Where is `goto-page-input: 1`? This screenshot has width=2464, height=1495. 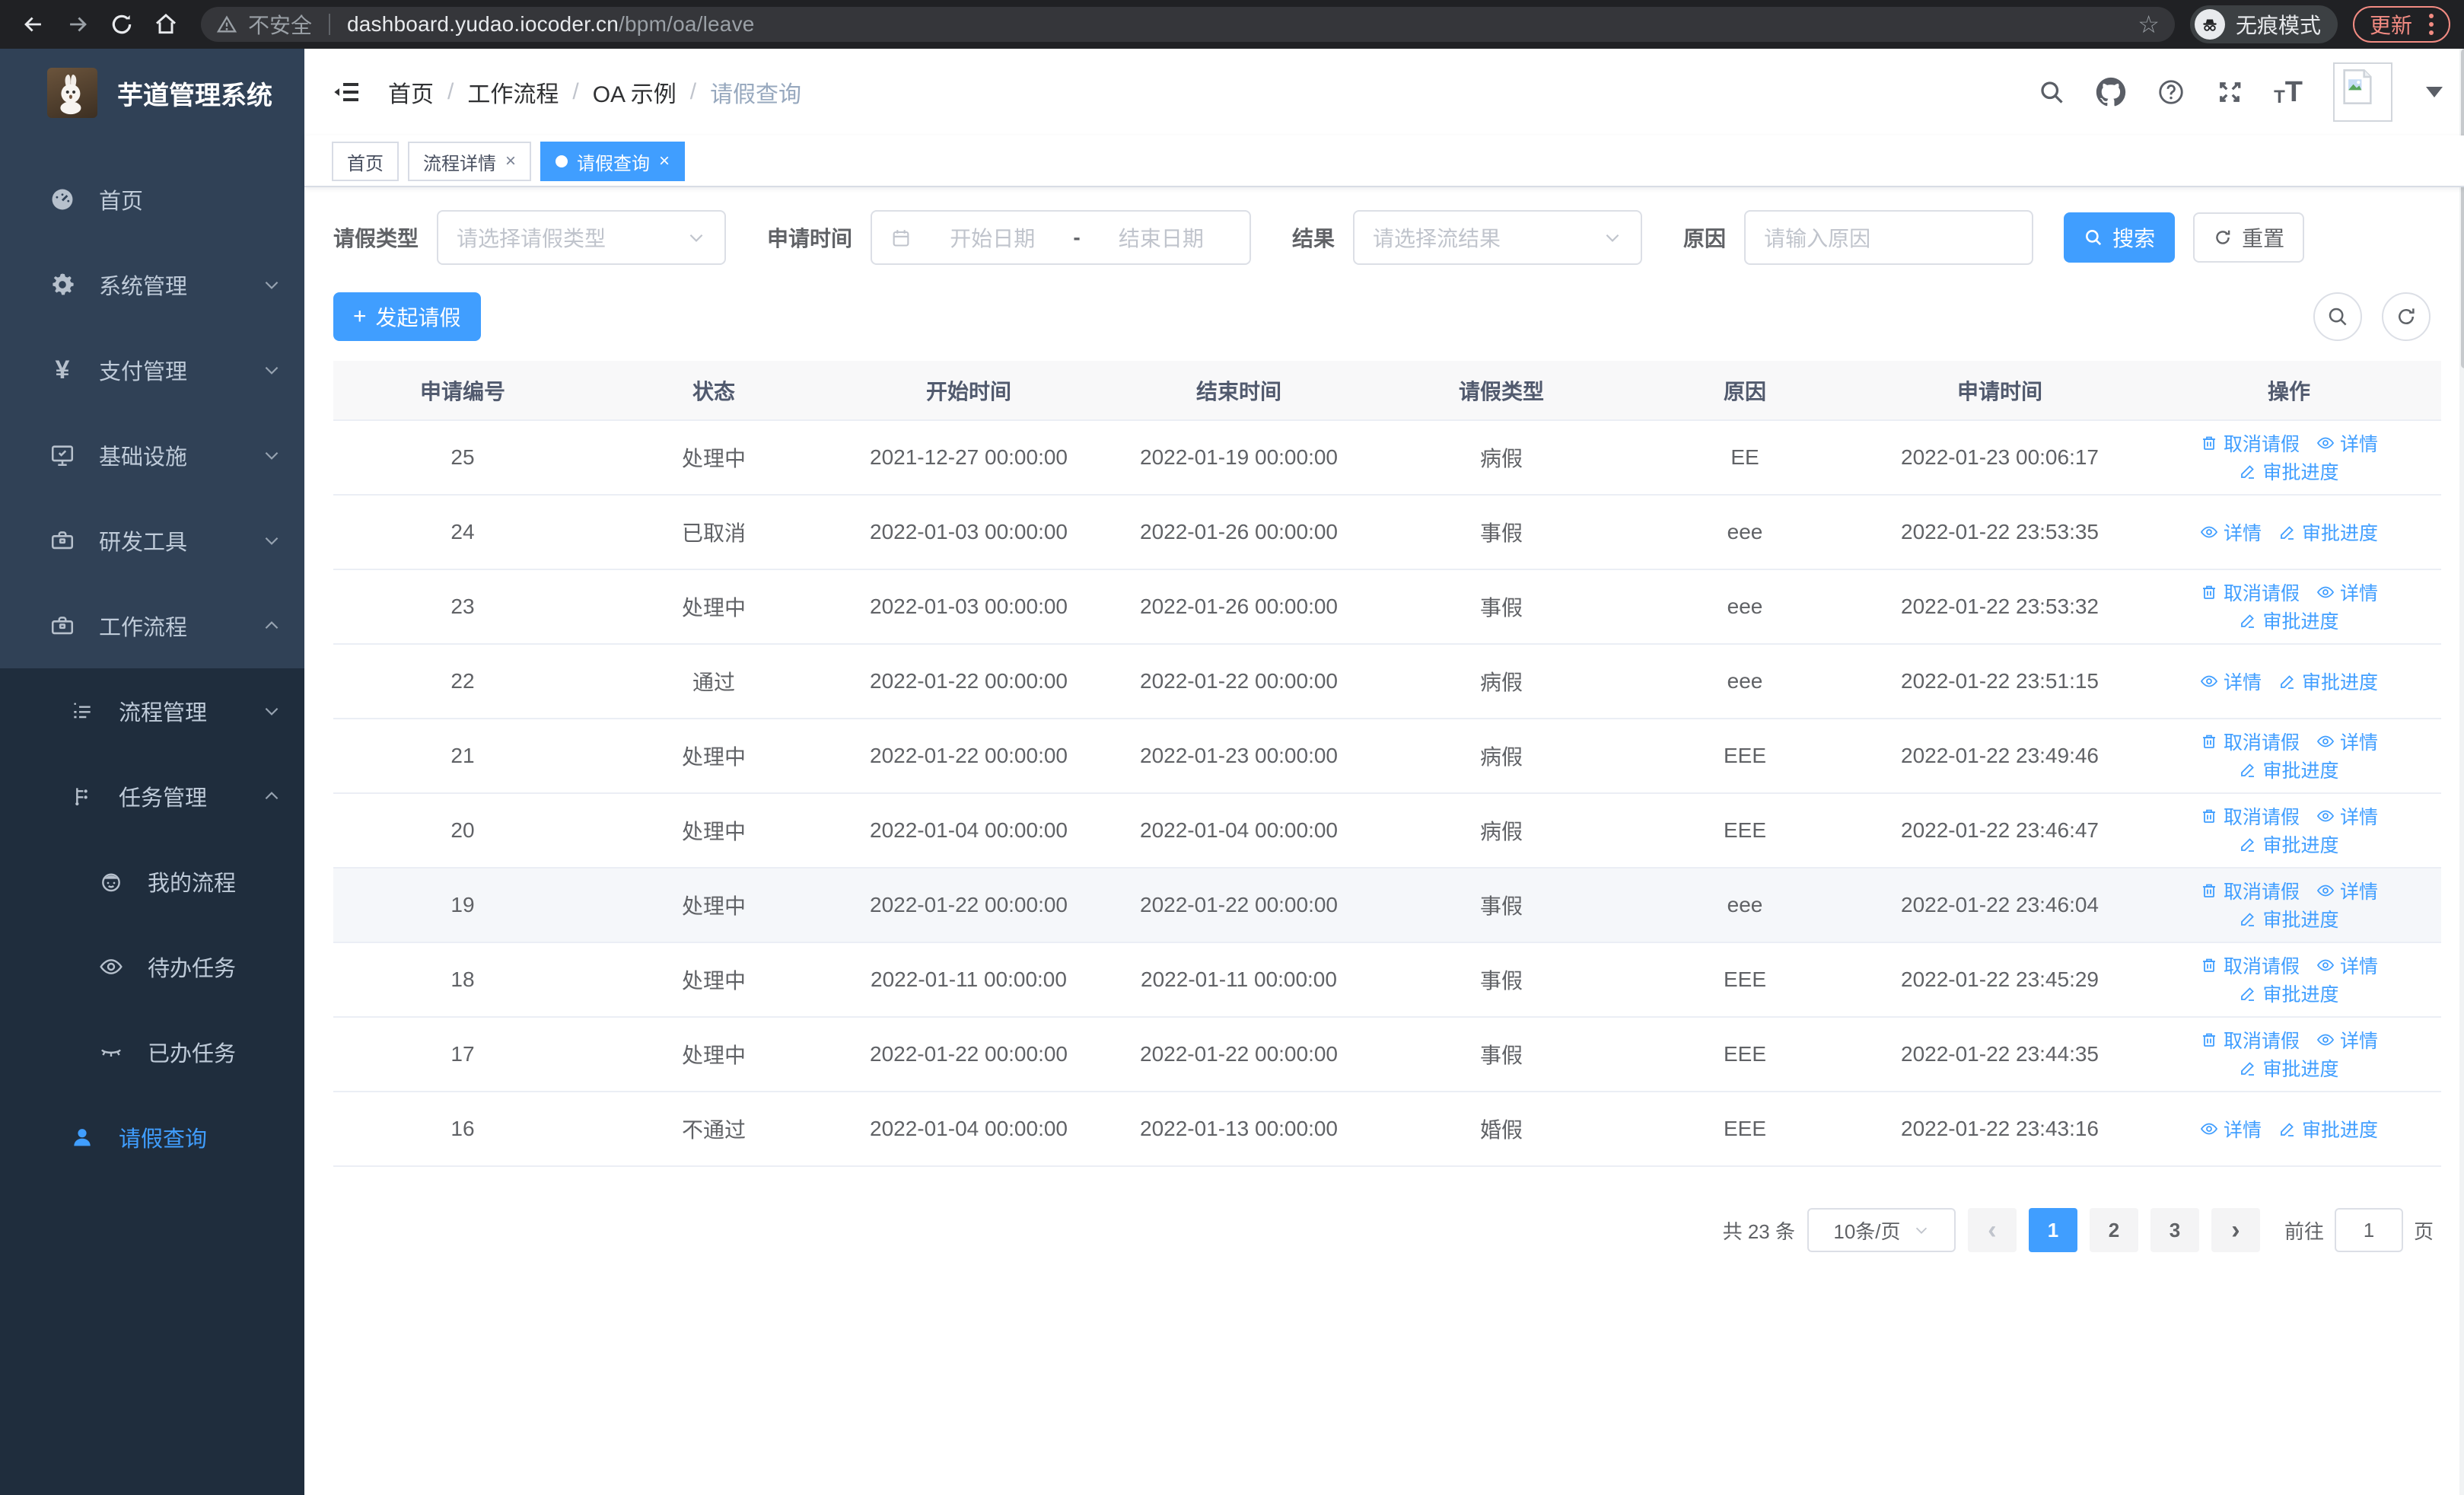
goto-page-input: 1 is located at coordinates (2368, 1230).